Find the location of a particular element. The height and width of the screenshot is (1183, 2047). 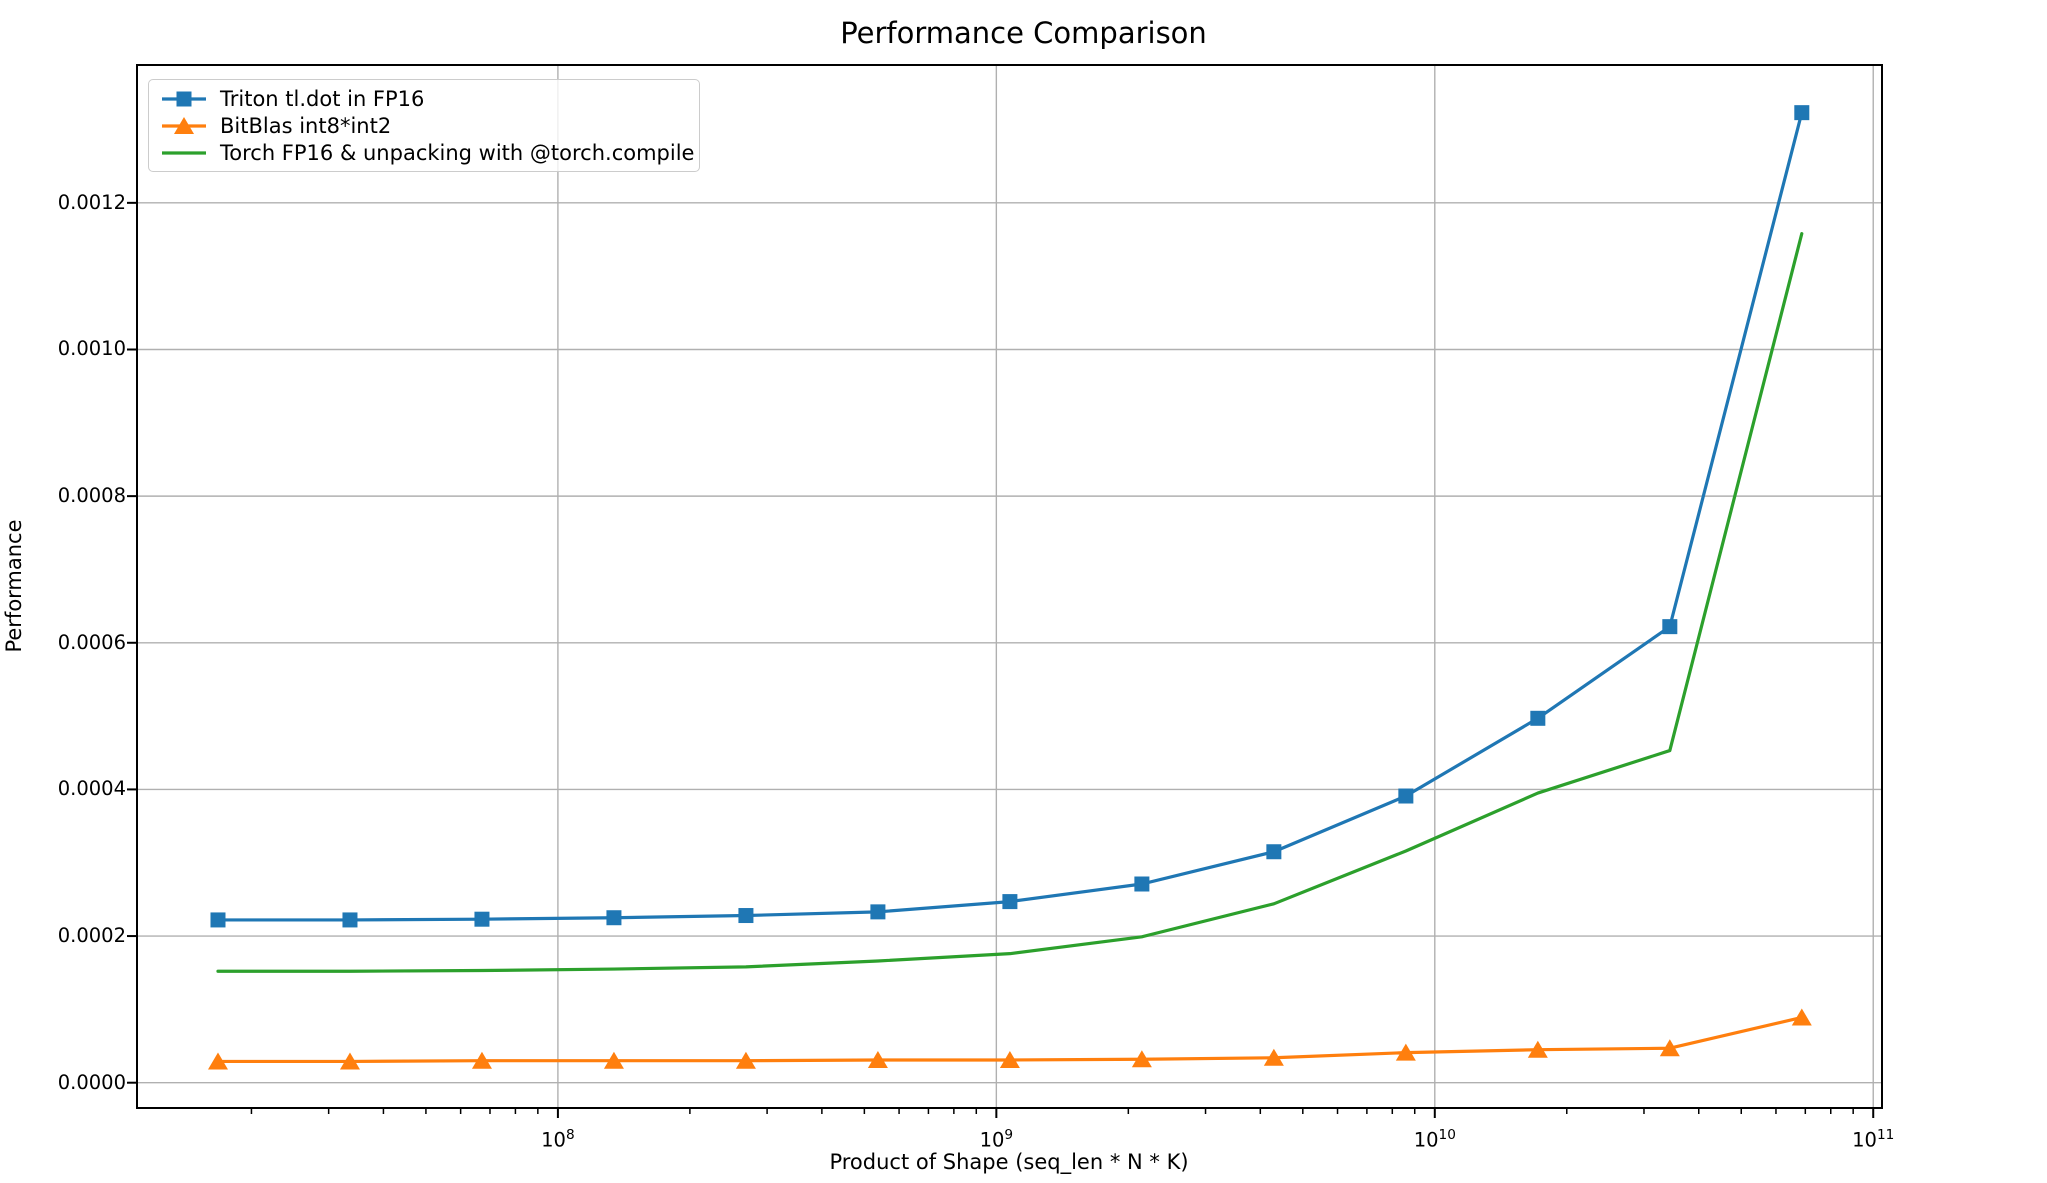

x-tick-label: 109 is located at coordinates (996, 1139).